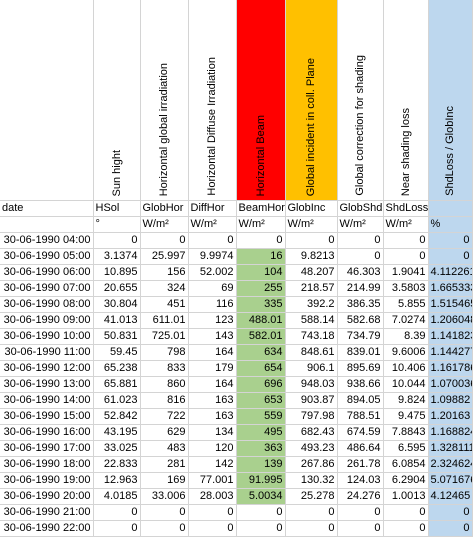  What do you see at coordinates (360, 100) in the screenshot?
I see `header-cell: Global correction for shading` at bounding box center [360, 100].